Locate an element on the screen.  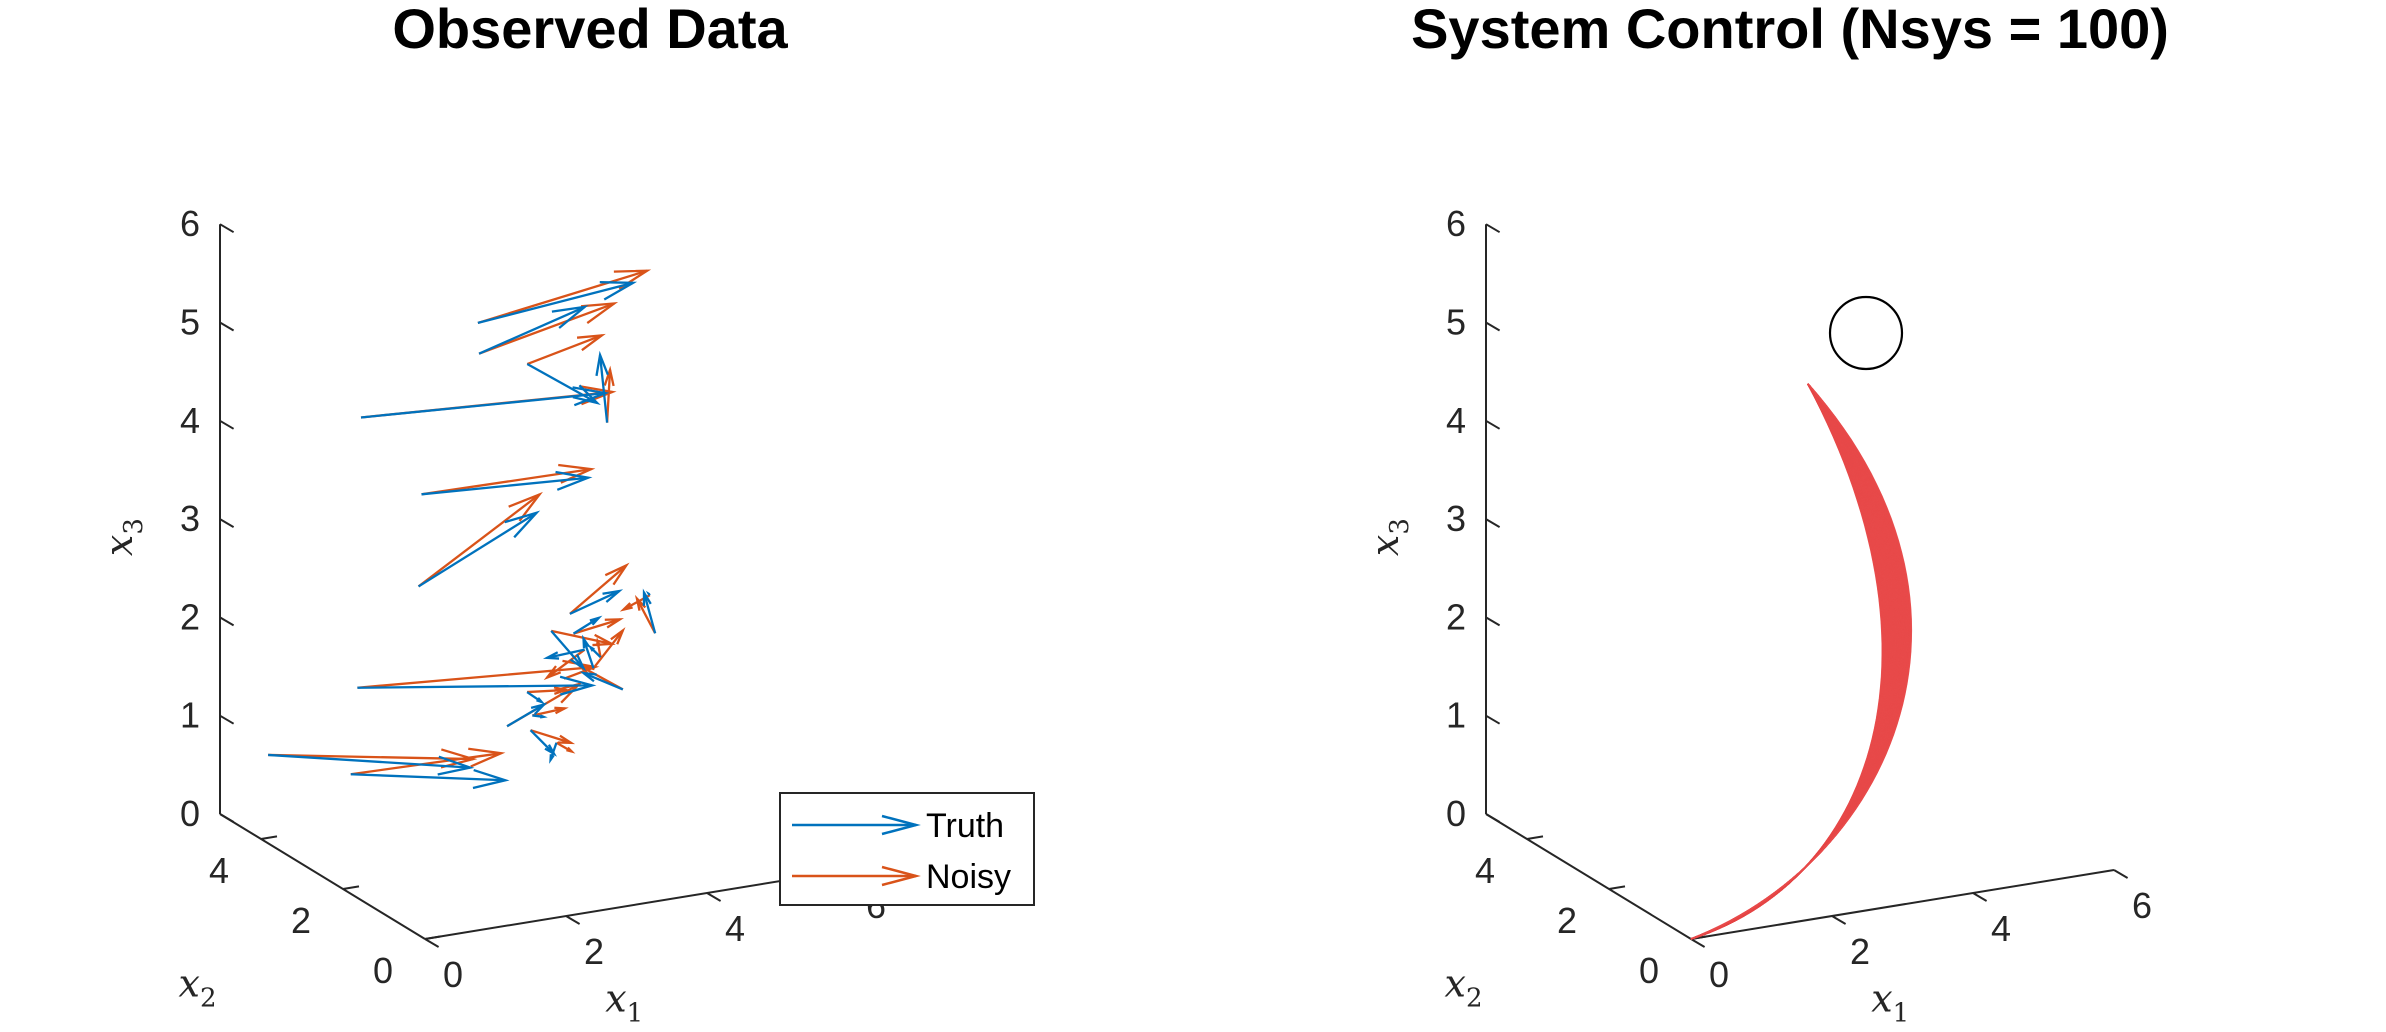
right-x2-tick-label: 2 is located at coordinates (1567, 920).